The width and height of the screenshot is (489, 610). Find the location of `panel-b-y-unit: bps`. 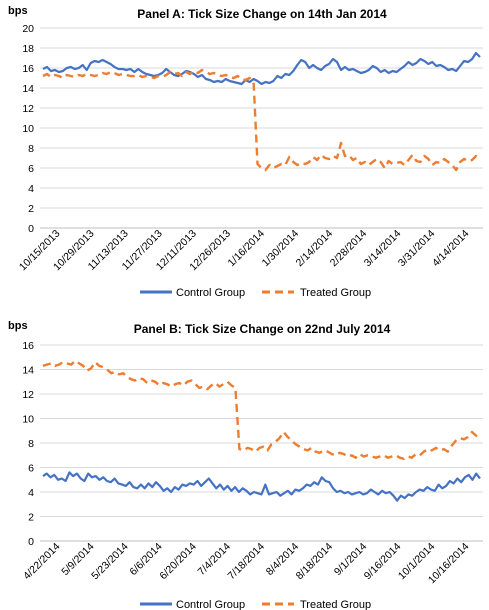

panel-b-y-unit: bps is located at coordinates (18, 326).